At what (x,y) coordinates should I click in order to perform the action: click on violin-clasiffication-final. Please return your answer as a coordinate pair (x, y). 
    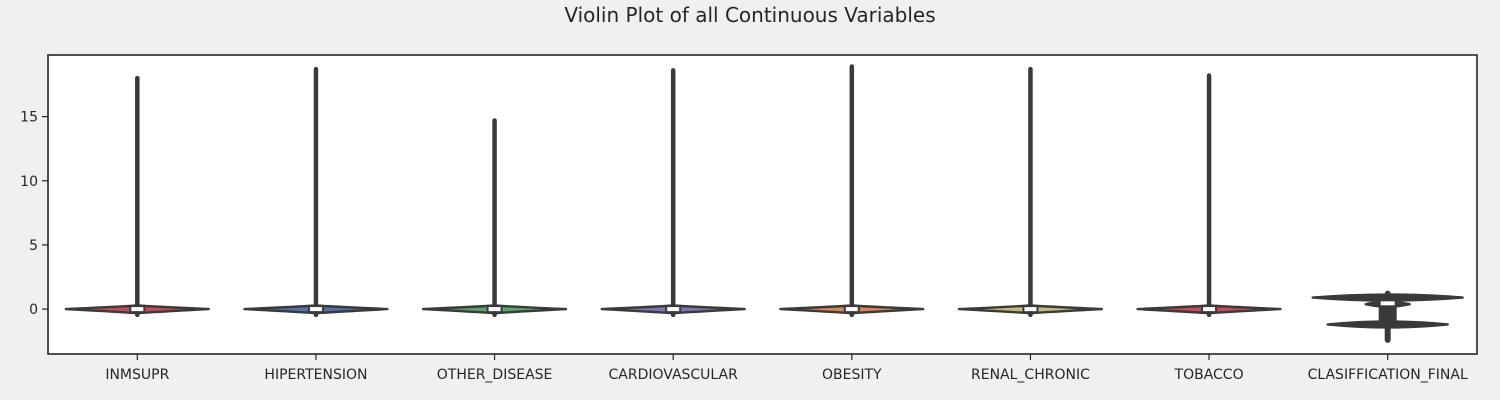
    Looking at the image, I should click on (1387, 316).